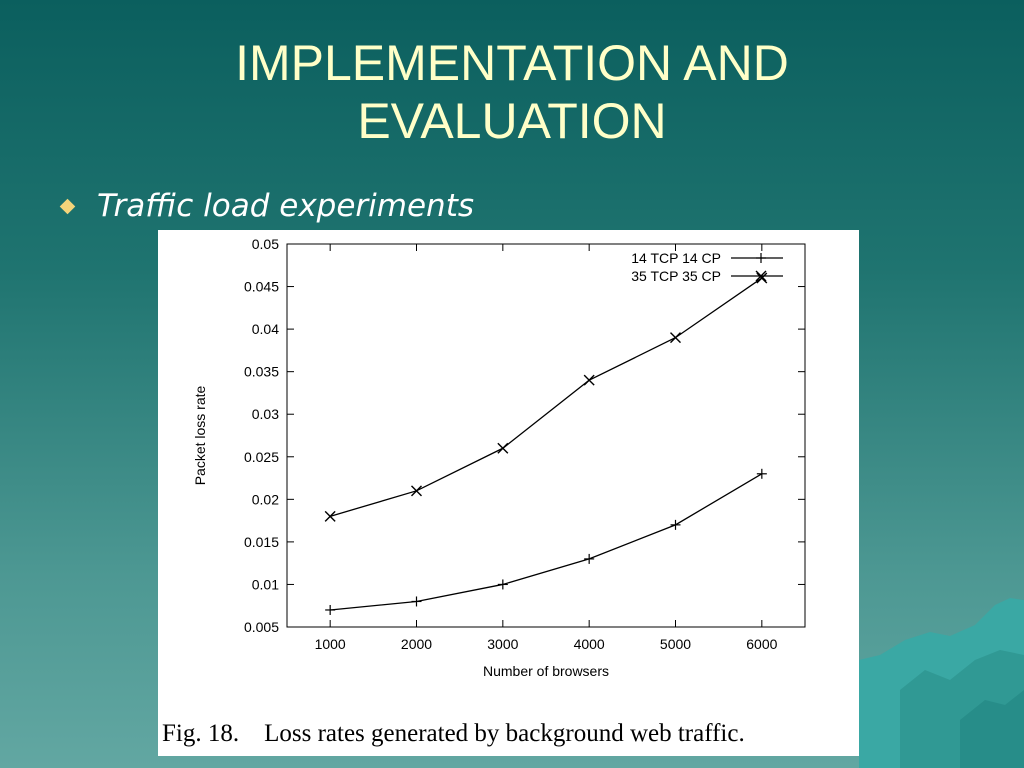 The height and width of the screenshot is (768, 1024). What do you see at coordinates (67, 206) in the screenshot?
I see `diamond-bullet-icon` at bounding box center [67, 206].